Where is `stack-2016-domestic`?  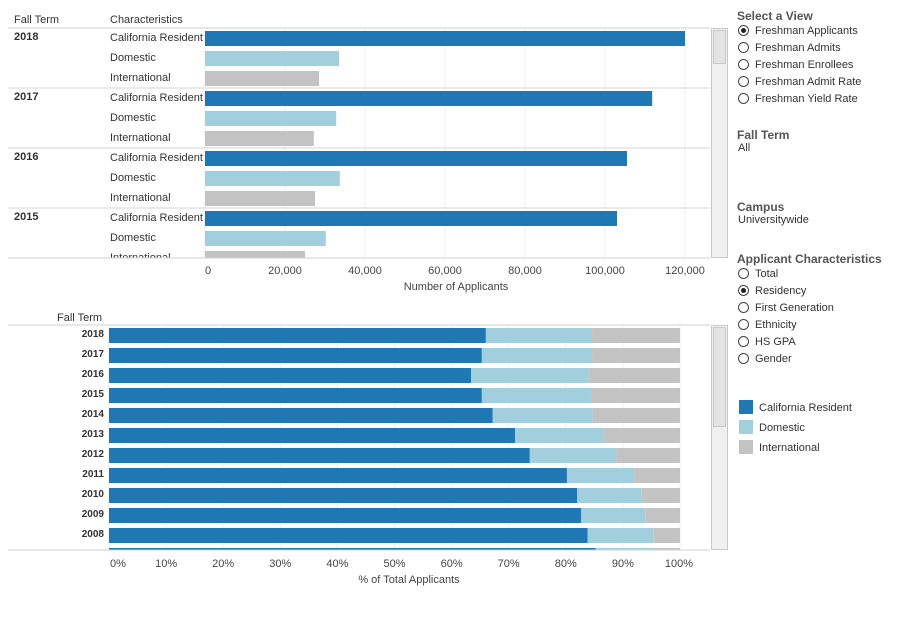 stack-2016-domestic is located at coordinates (530, 375).